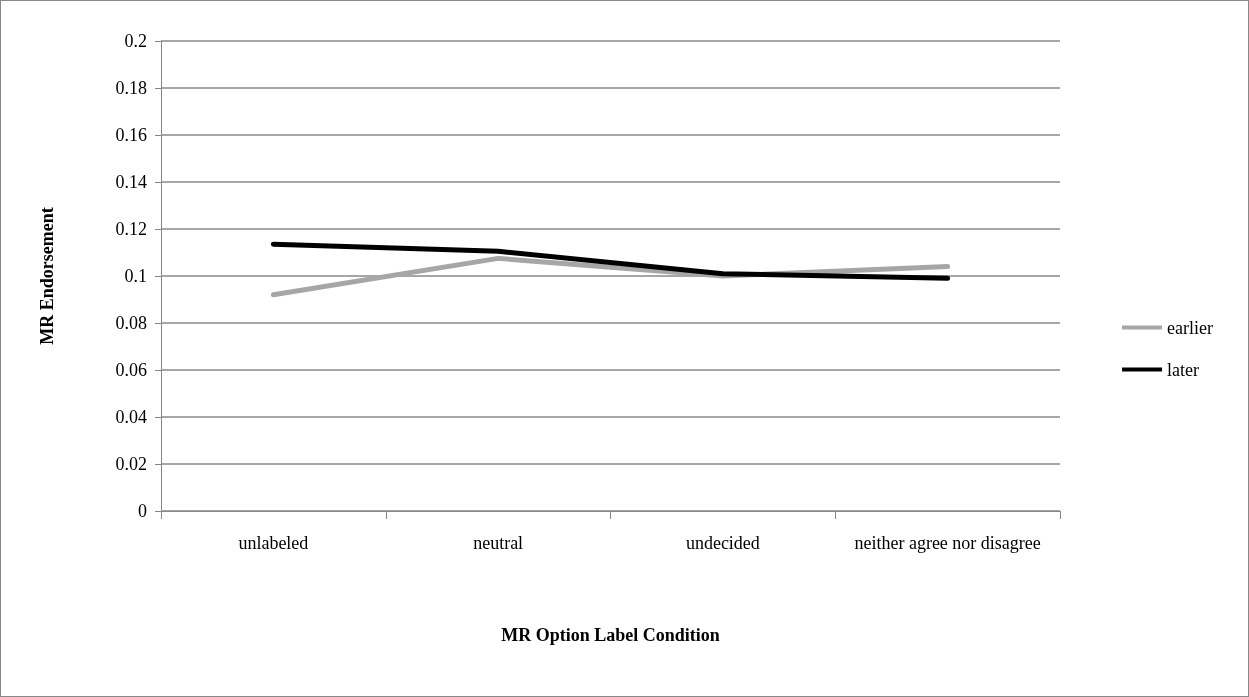 The height and width of the screenshot is (697, 1249). Describe the element at coordinates (722, 543) in the screenshot. I see `x-tick-label: undecided` at that location.